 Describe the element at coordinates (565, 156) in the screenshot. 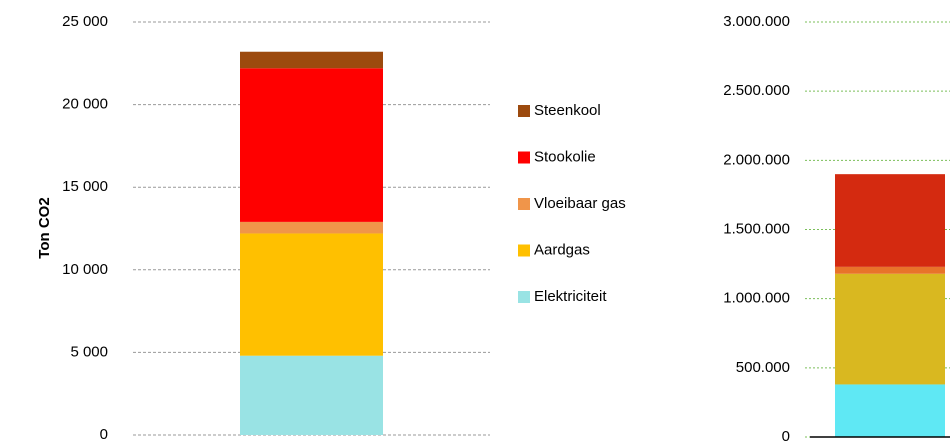

I see `legend-label: Stookolie` at that location.